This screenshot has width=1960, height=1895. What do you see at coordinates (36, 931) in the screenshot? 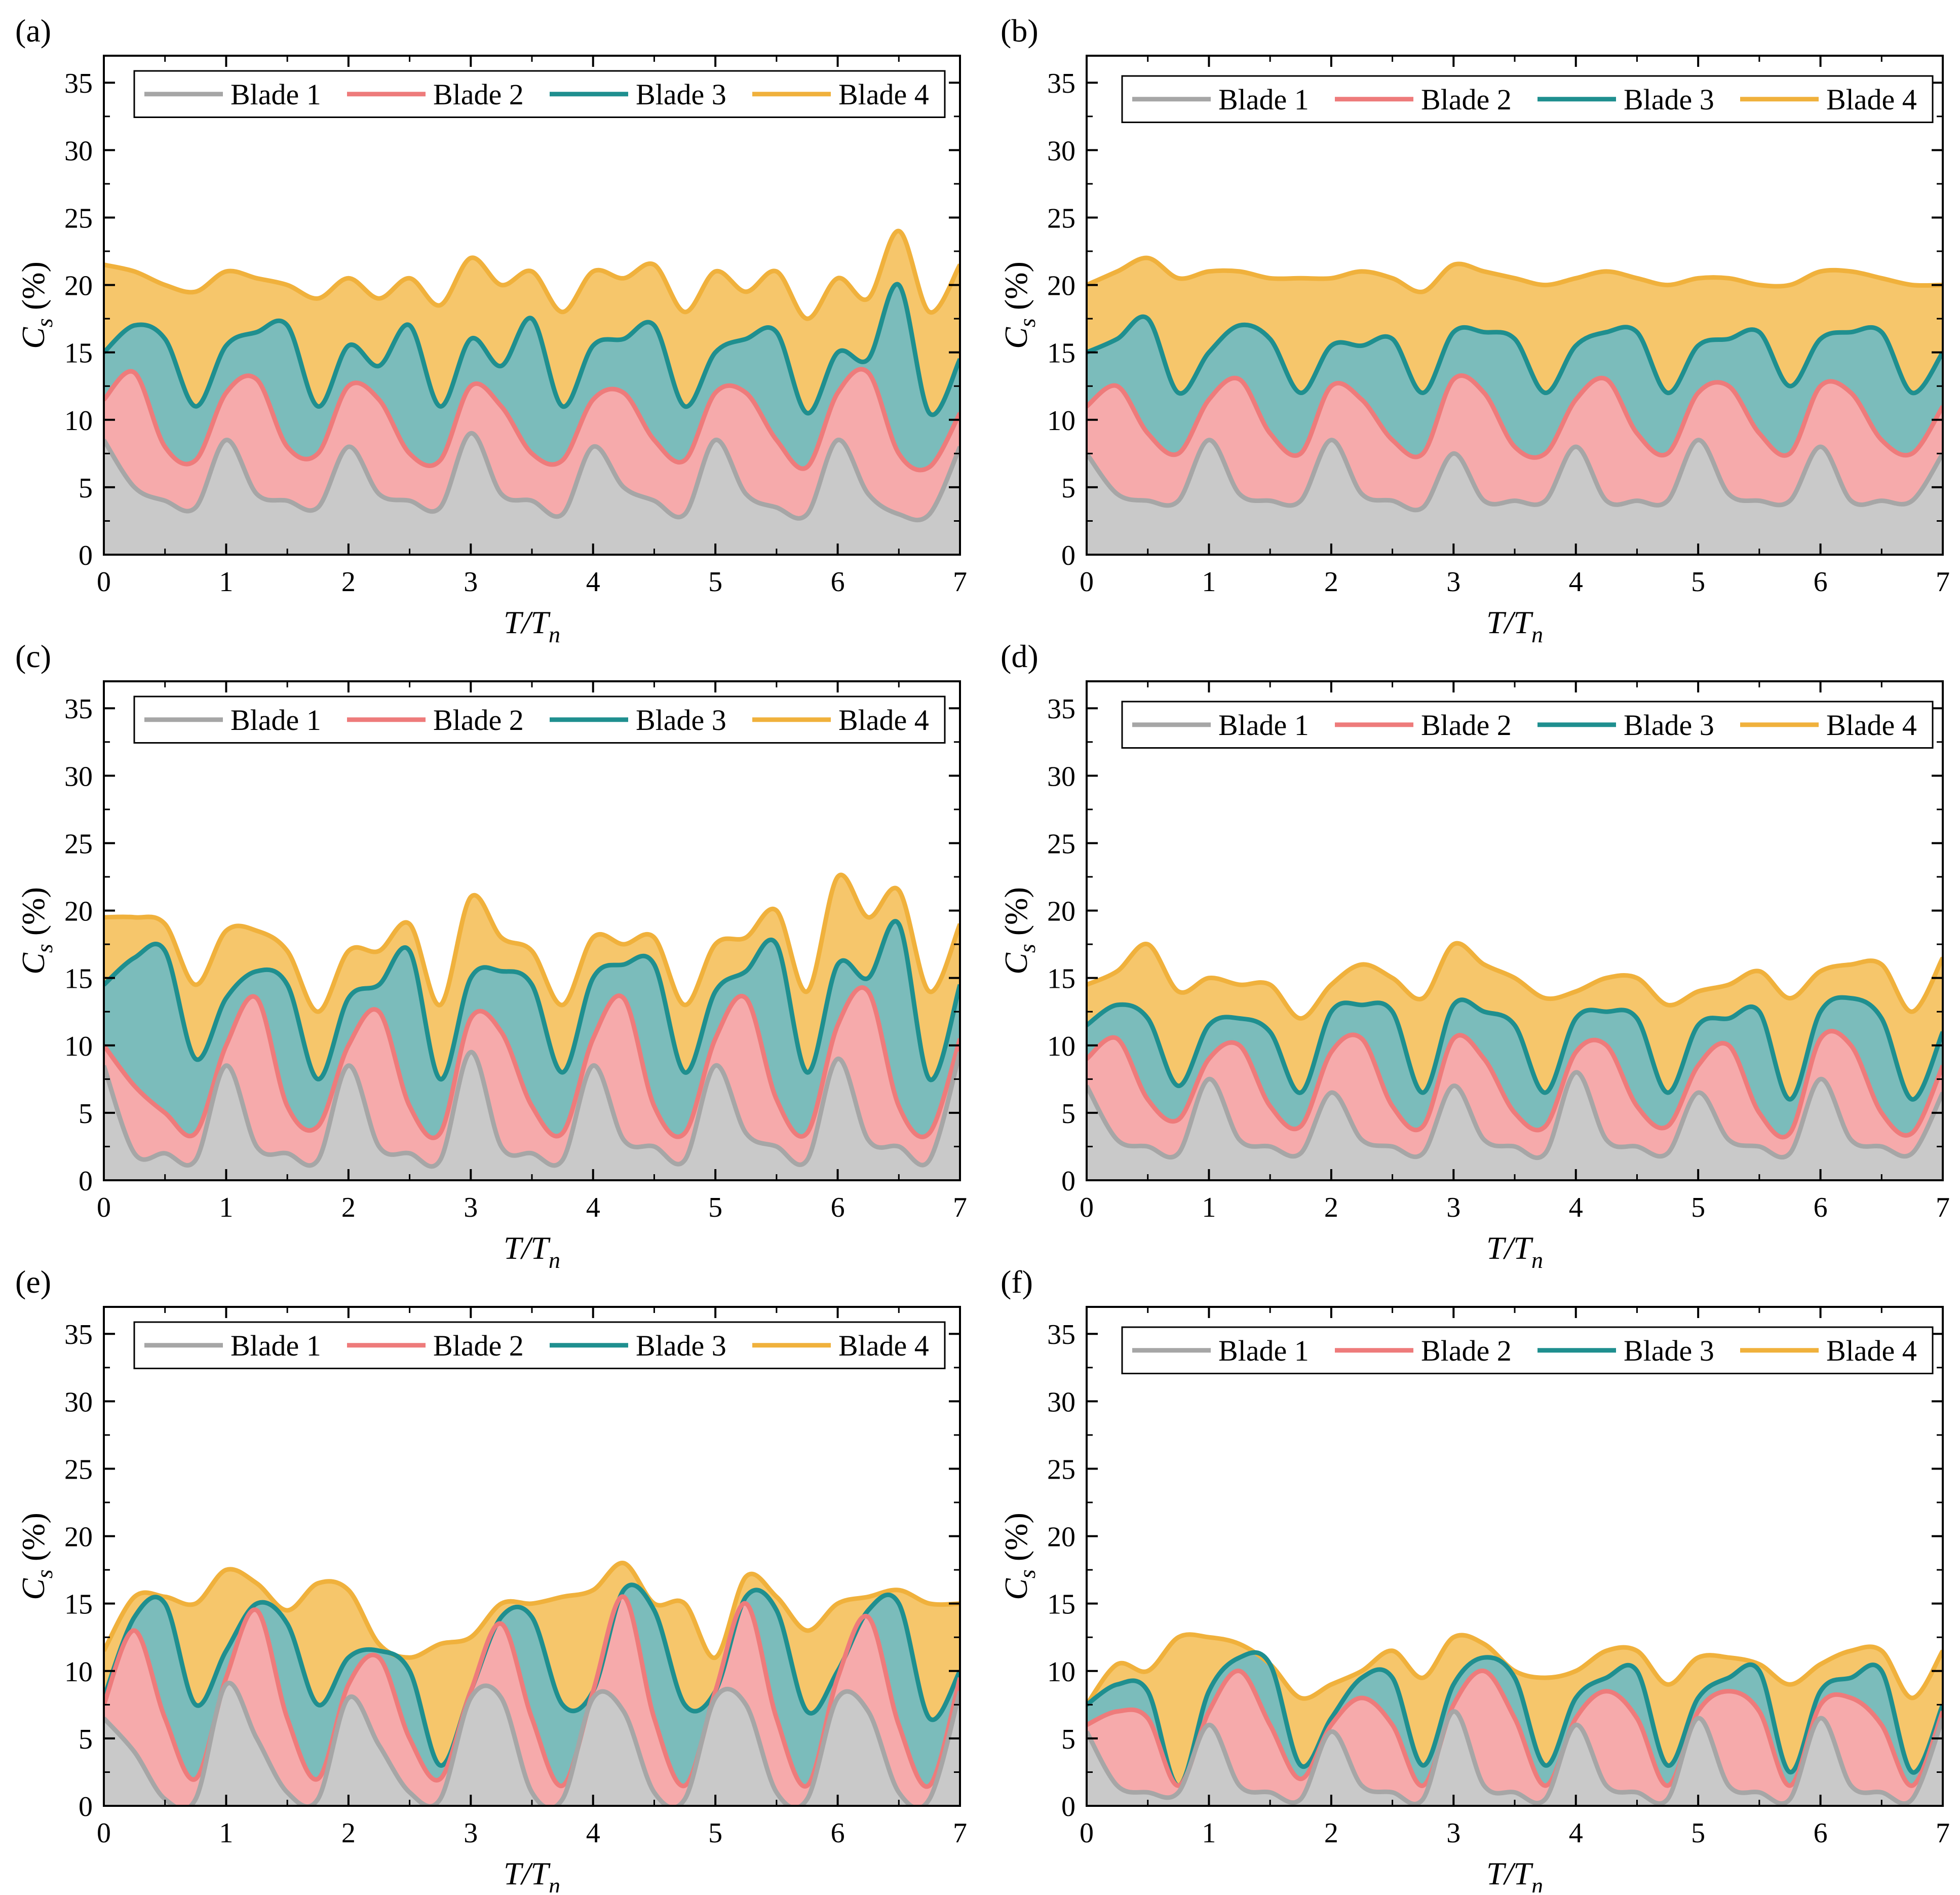
I see `y-axis-title: Cs (%)` at bounding box center [36, 931].